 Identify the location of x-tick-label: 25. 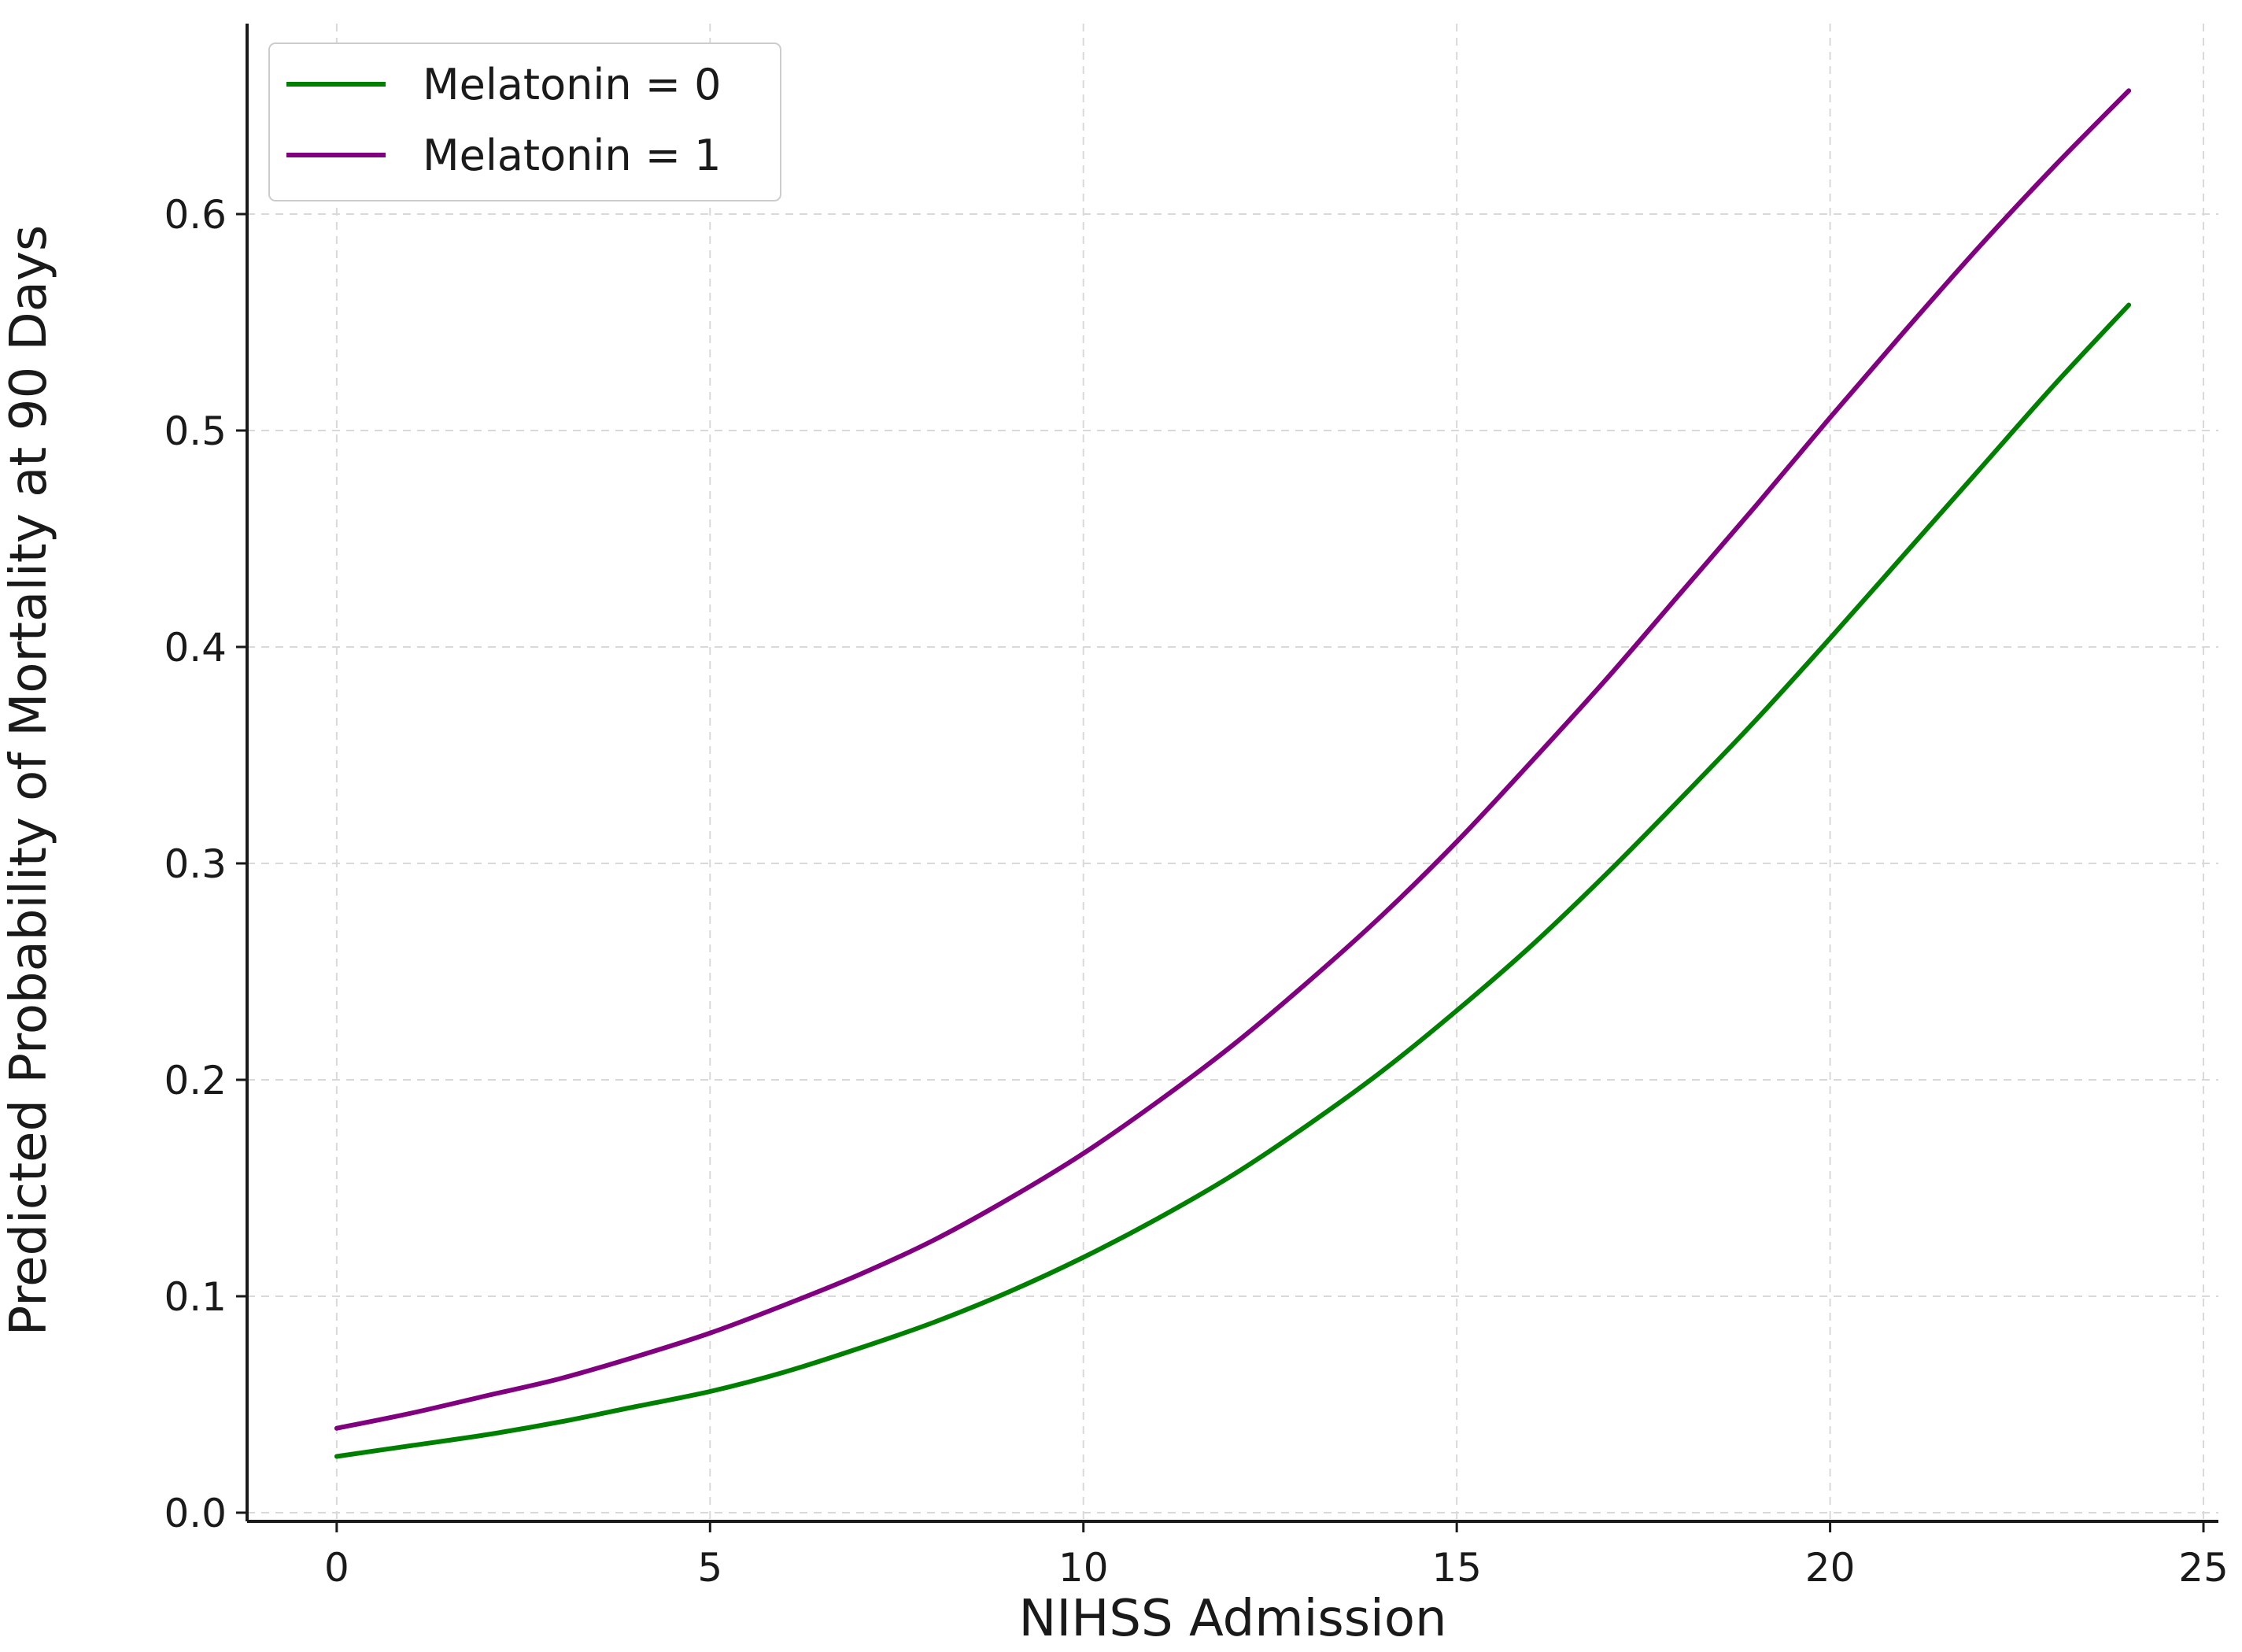
(2203, 1568).